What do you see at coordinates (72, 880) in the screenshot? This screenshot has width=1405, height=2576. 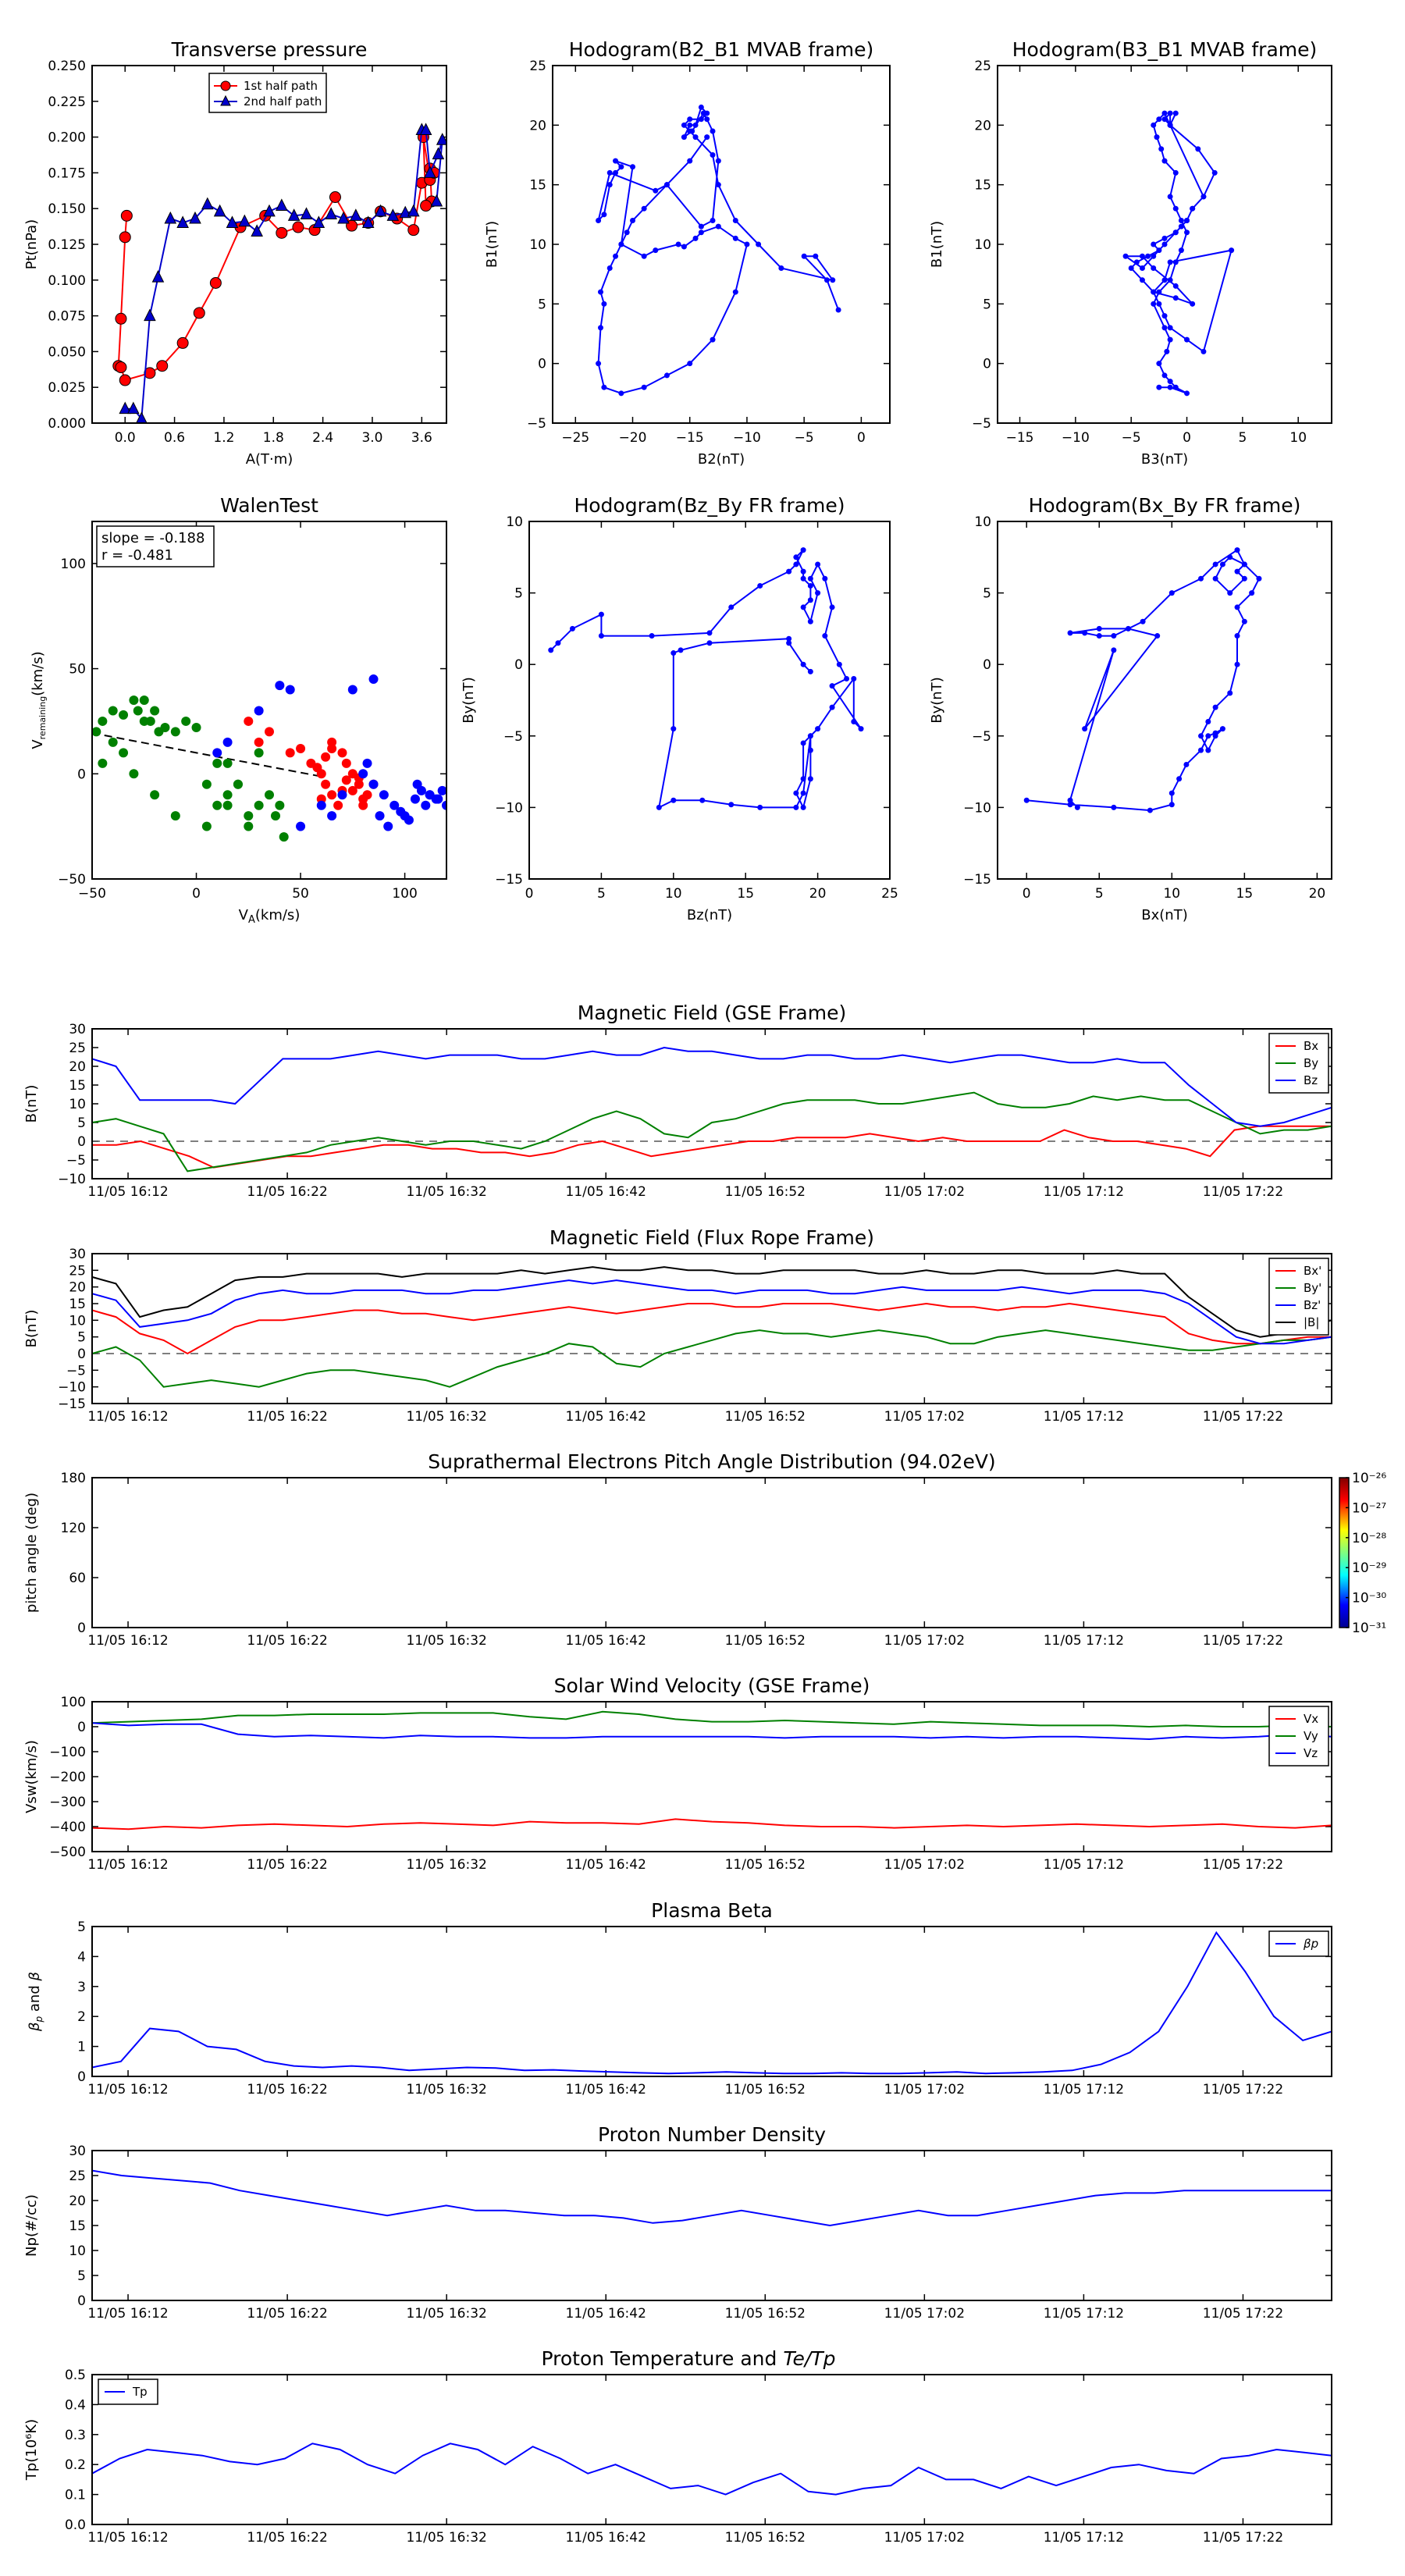 I see `y-tick-label: −50` at bounding box center [72, 880].